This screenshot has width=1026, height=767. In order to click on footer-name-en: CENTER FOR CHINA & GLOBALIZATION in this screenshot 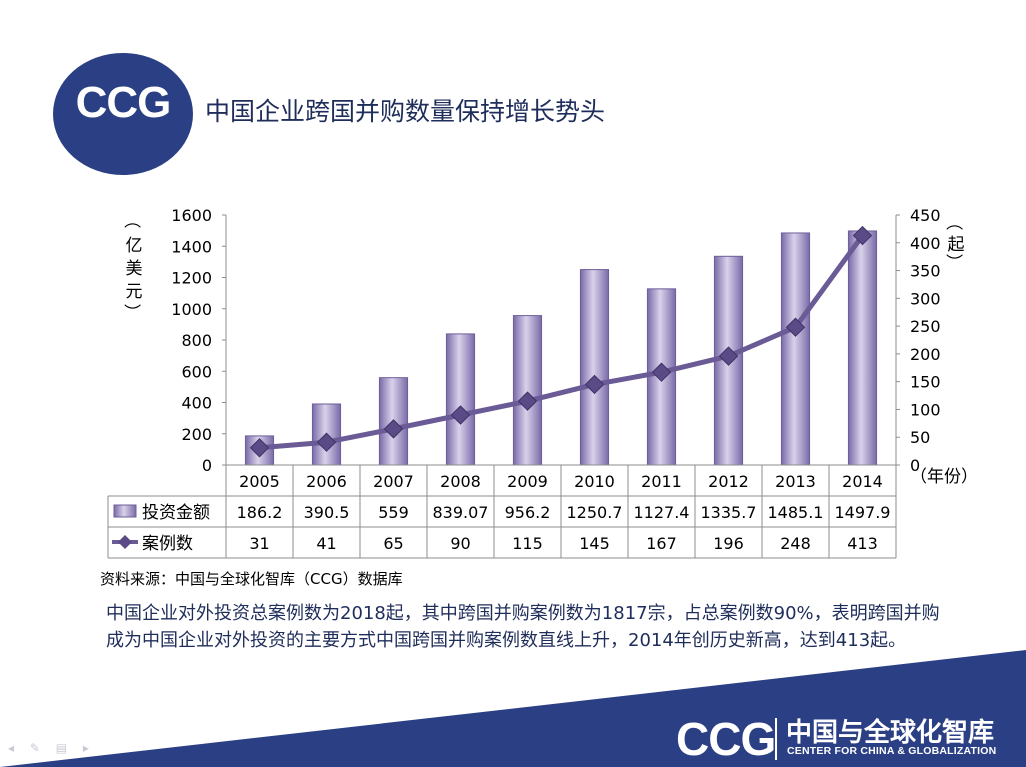, I will do `click(892, 751)`.